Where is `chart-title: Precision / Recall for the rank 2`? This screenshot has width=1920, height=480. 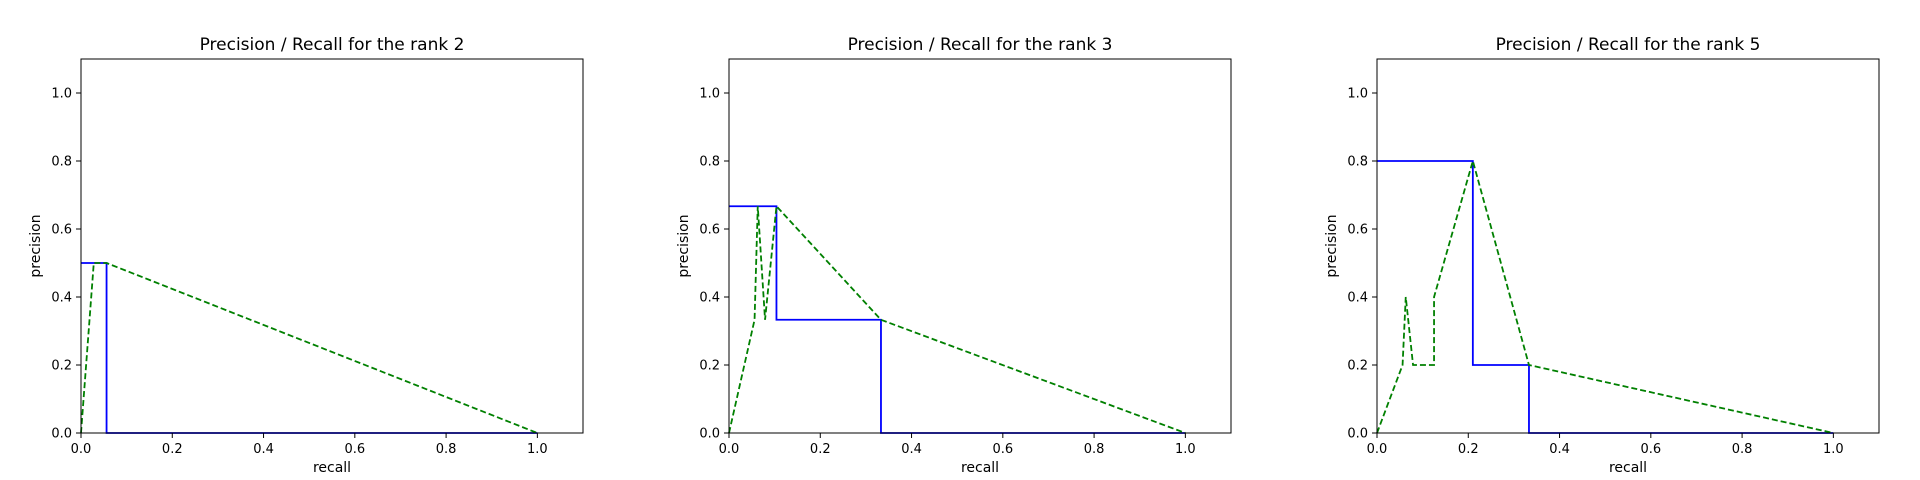
chart-title: Precision / Recall for the rank 2 is located at coordinates (332, 45).